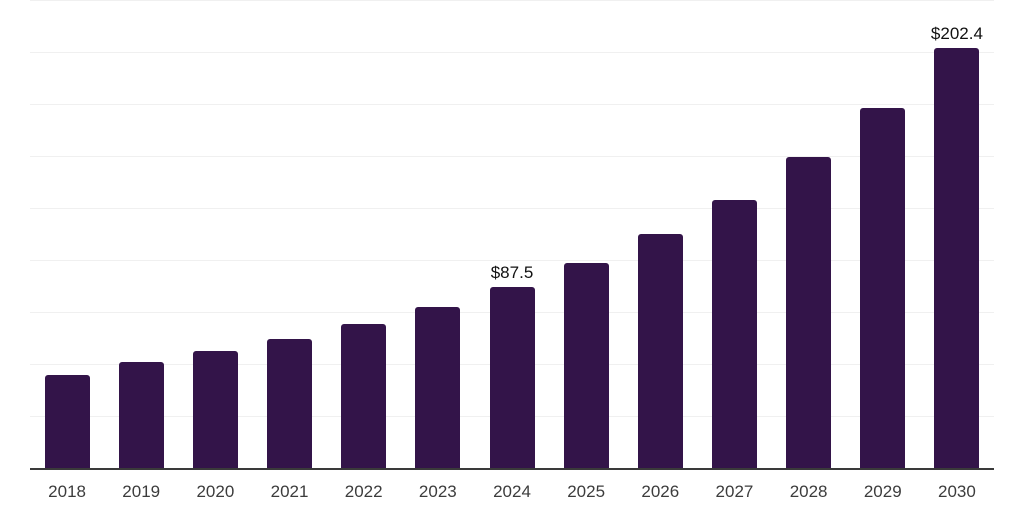 The image size is (1024, 512). Describe the element at coordinates (586, 491) in the screenshot. I see `x-axis-label: 2025` at that location.